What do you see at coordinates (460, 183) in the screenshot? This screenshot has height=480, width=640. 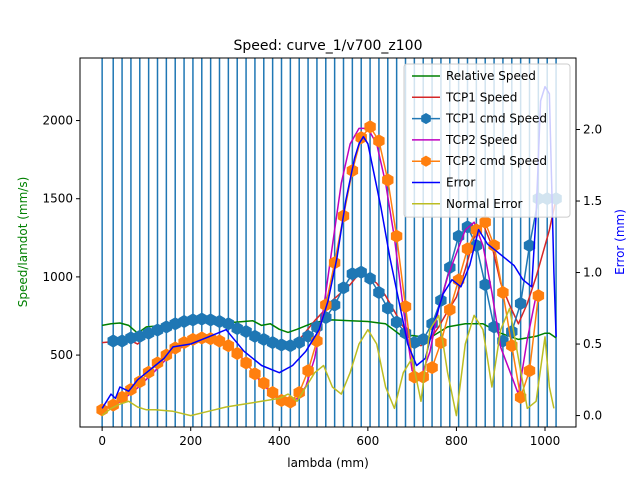 I see `legend-label: Error` at bounding box center [460, 183].